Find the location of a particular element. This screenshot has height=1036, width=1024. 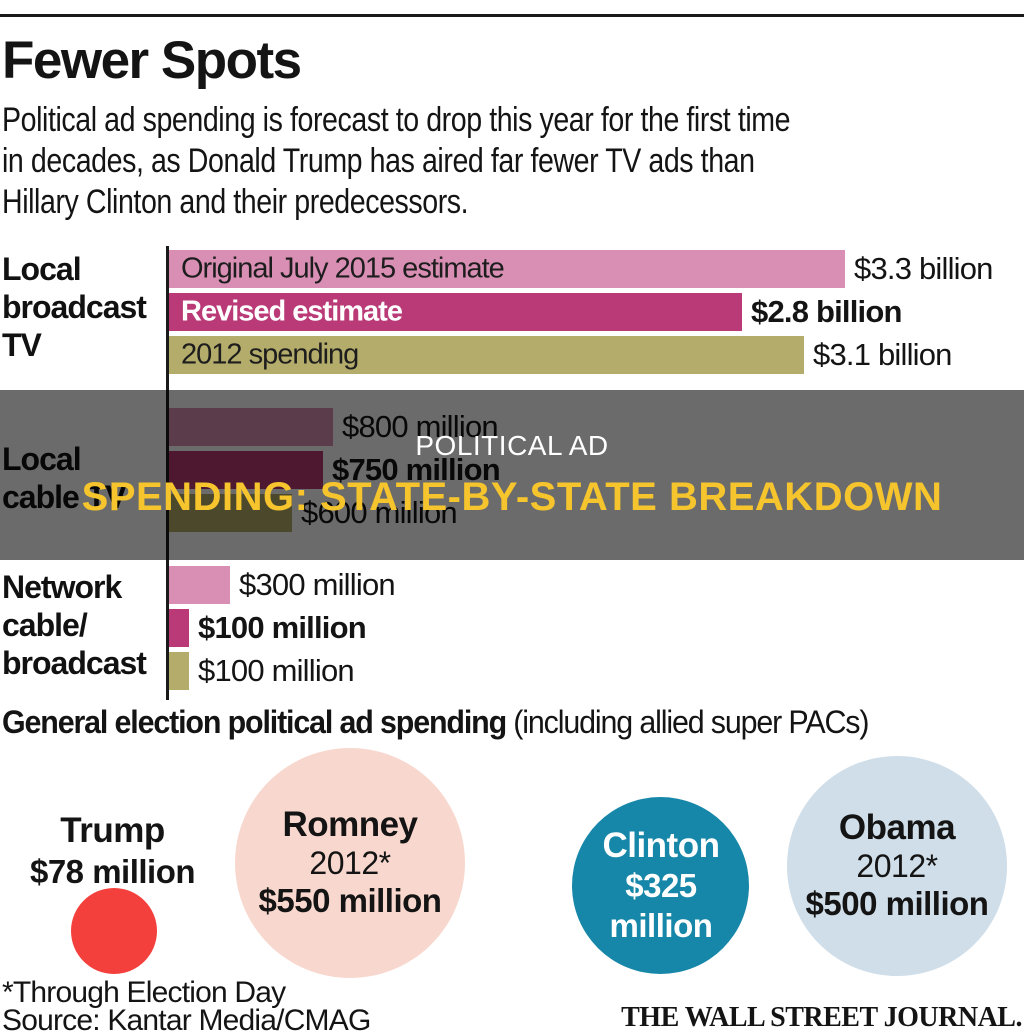

bar-label: 2012 spending is located at coordinates (270, 354).